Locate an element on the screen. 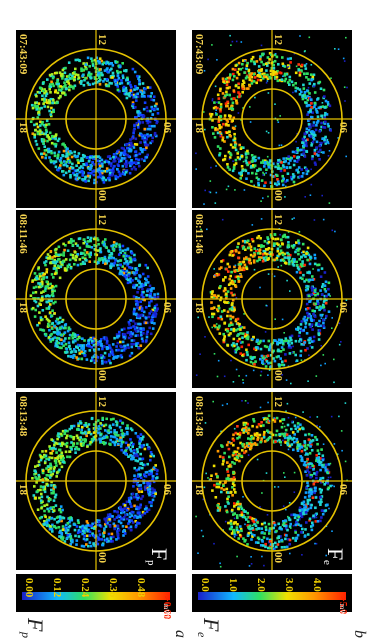 The width and height of the screenshot is (370, 639). colorbar-tick: 1.0 is located at coordinates (233, 585).